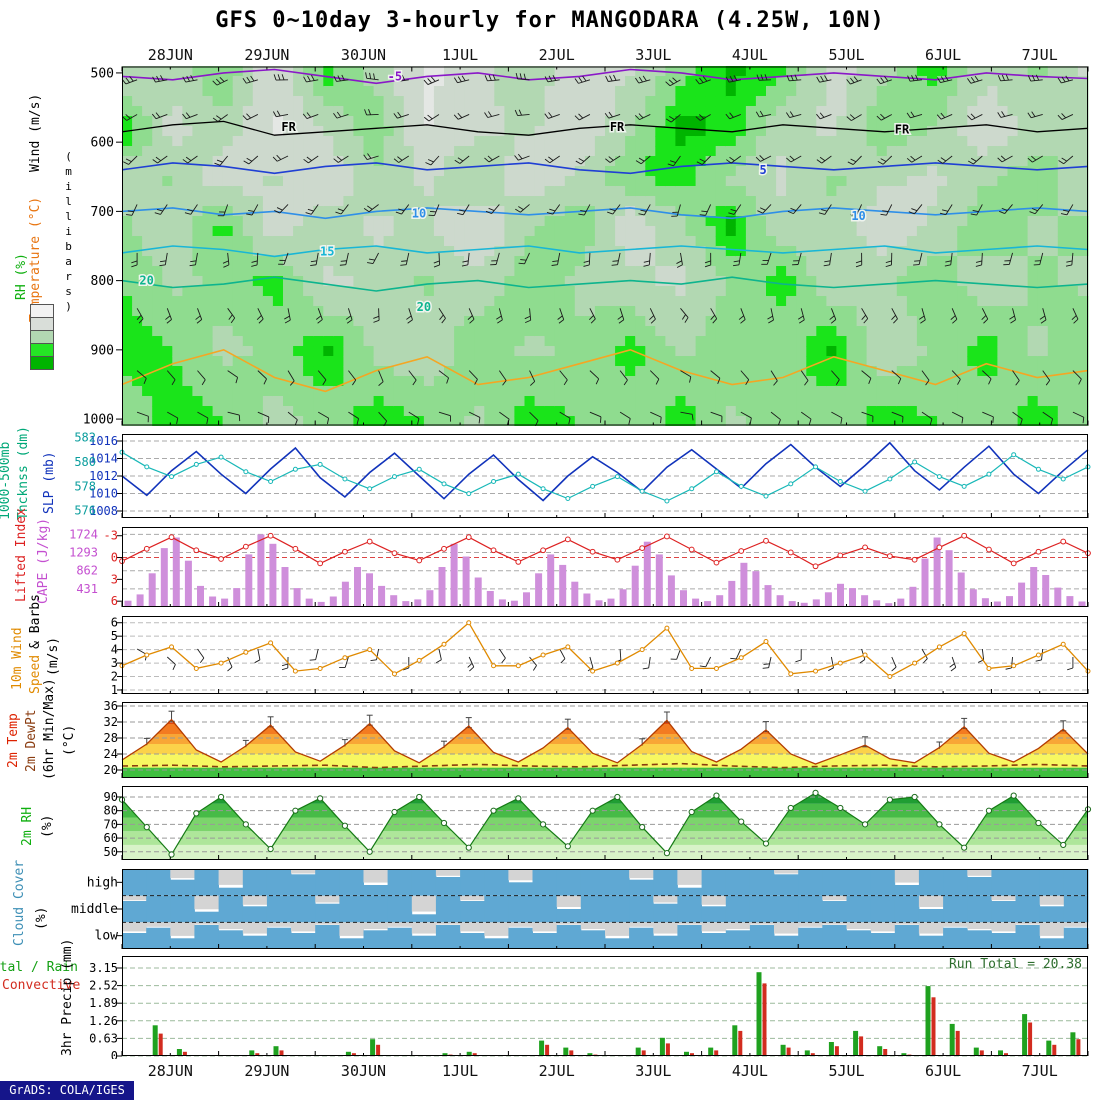 The width and height of the screenshot is (1100, 1100). What do you see at coordinates (67, 1090) in the screenshot?
I see `grads-credit: GrADS: COLA/IGES` at bounding box center [67, 1090].